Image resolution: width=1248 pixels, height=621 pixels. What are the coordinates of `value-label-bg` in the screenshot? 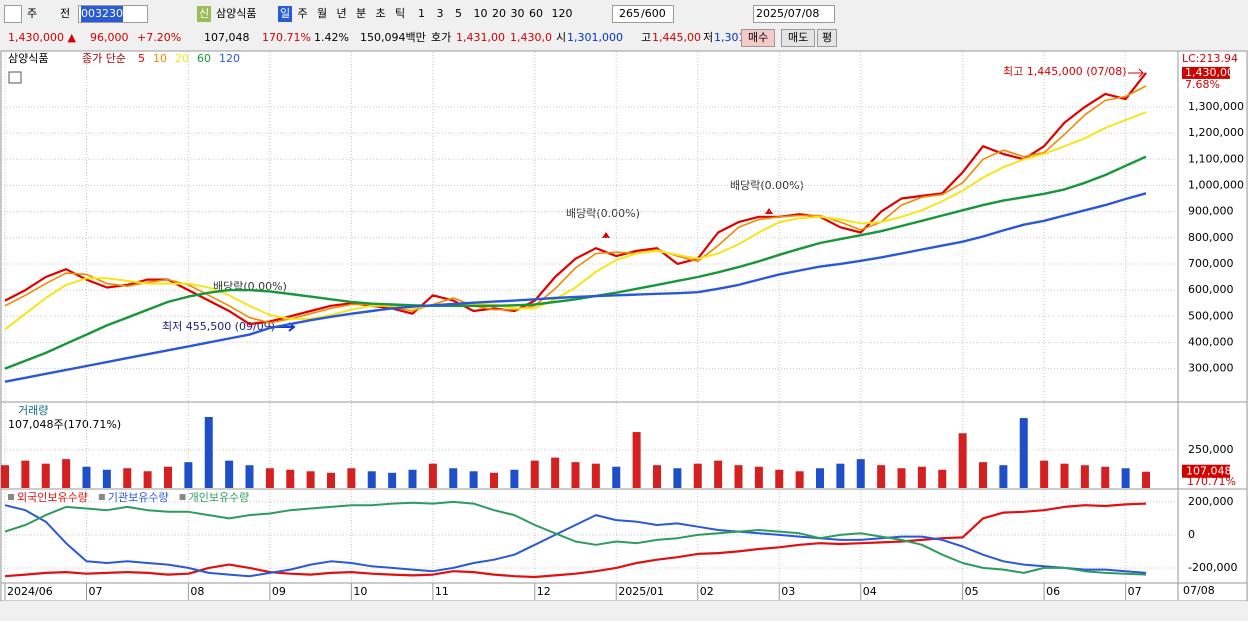 It's located at (1206, 471).